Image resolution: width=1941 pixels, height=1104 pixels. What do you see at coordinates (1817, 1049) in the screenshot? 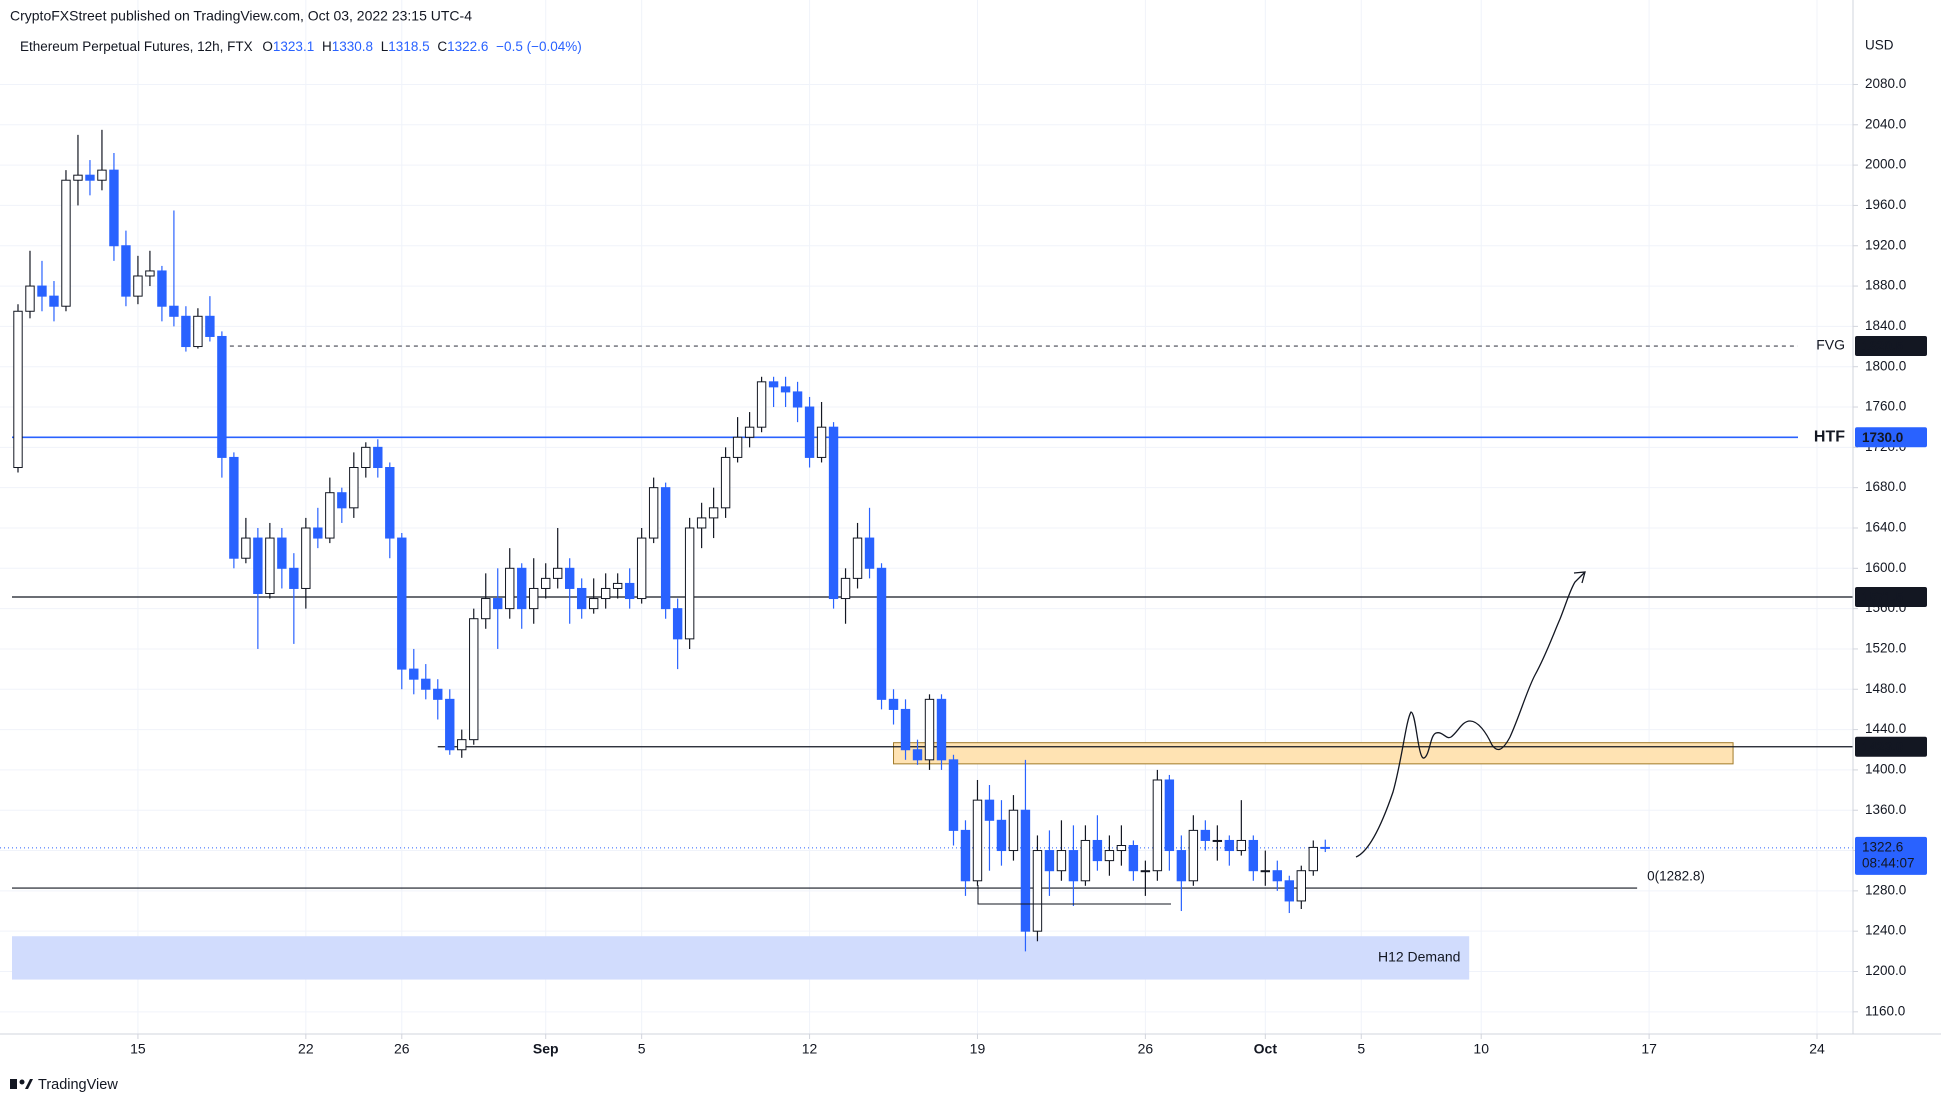
I see `x-tick-label: 24` at bounding box center [1817, 1049].